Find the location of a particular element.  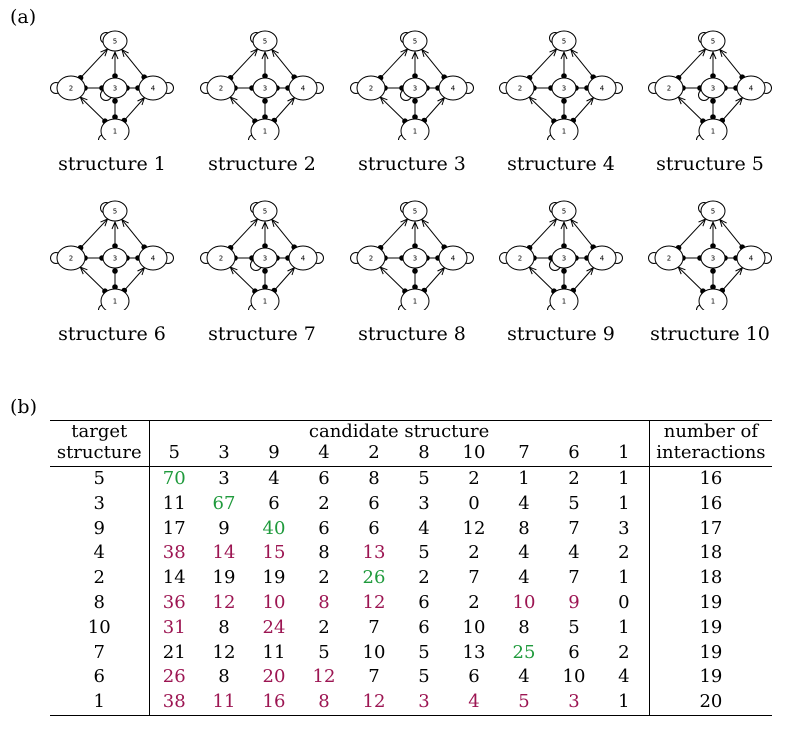

target-structure-cell: 8 is located at coordinates (100, 603).